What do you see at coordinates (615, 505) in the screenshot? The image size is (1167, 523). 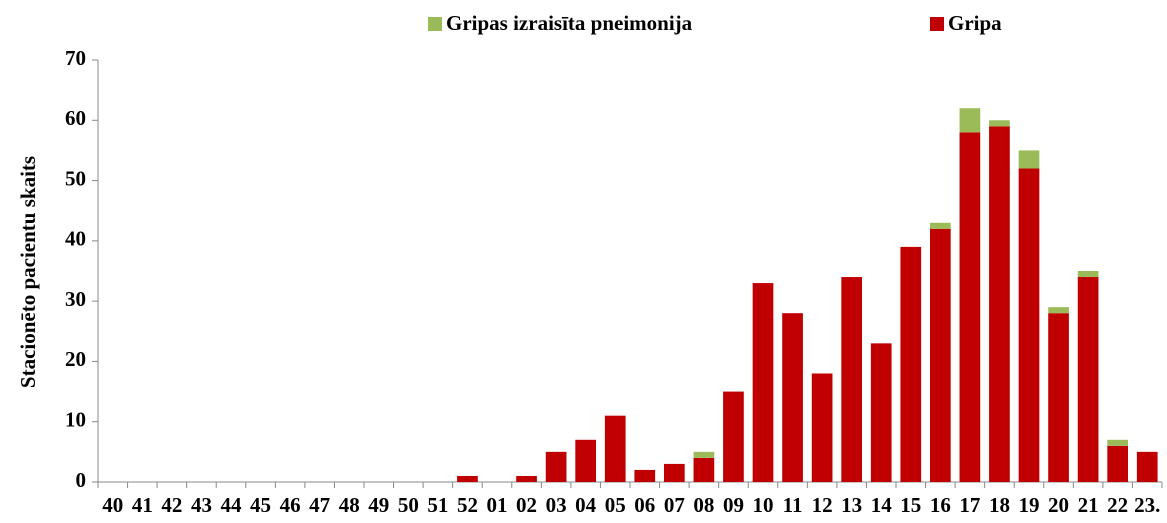 I see `x-tick-label: 05` at bounding box center [615, 505].